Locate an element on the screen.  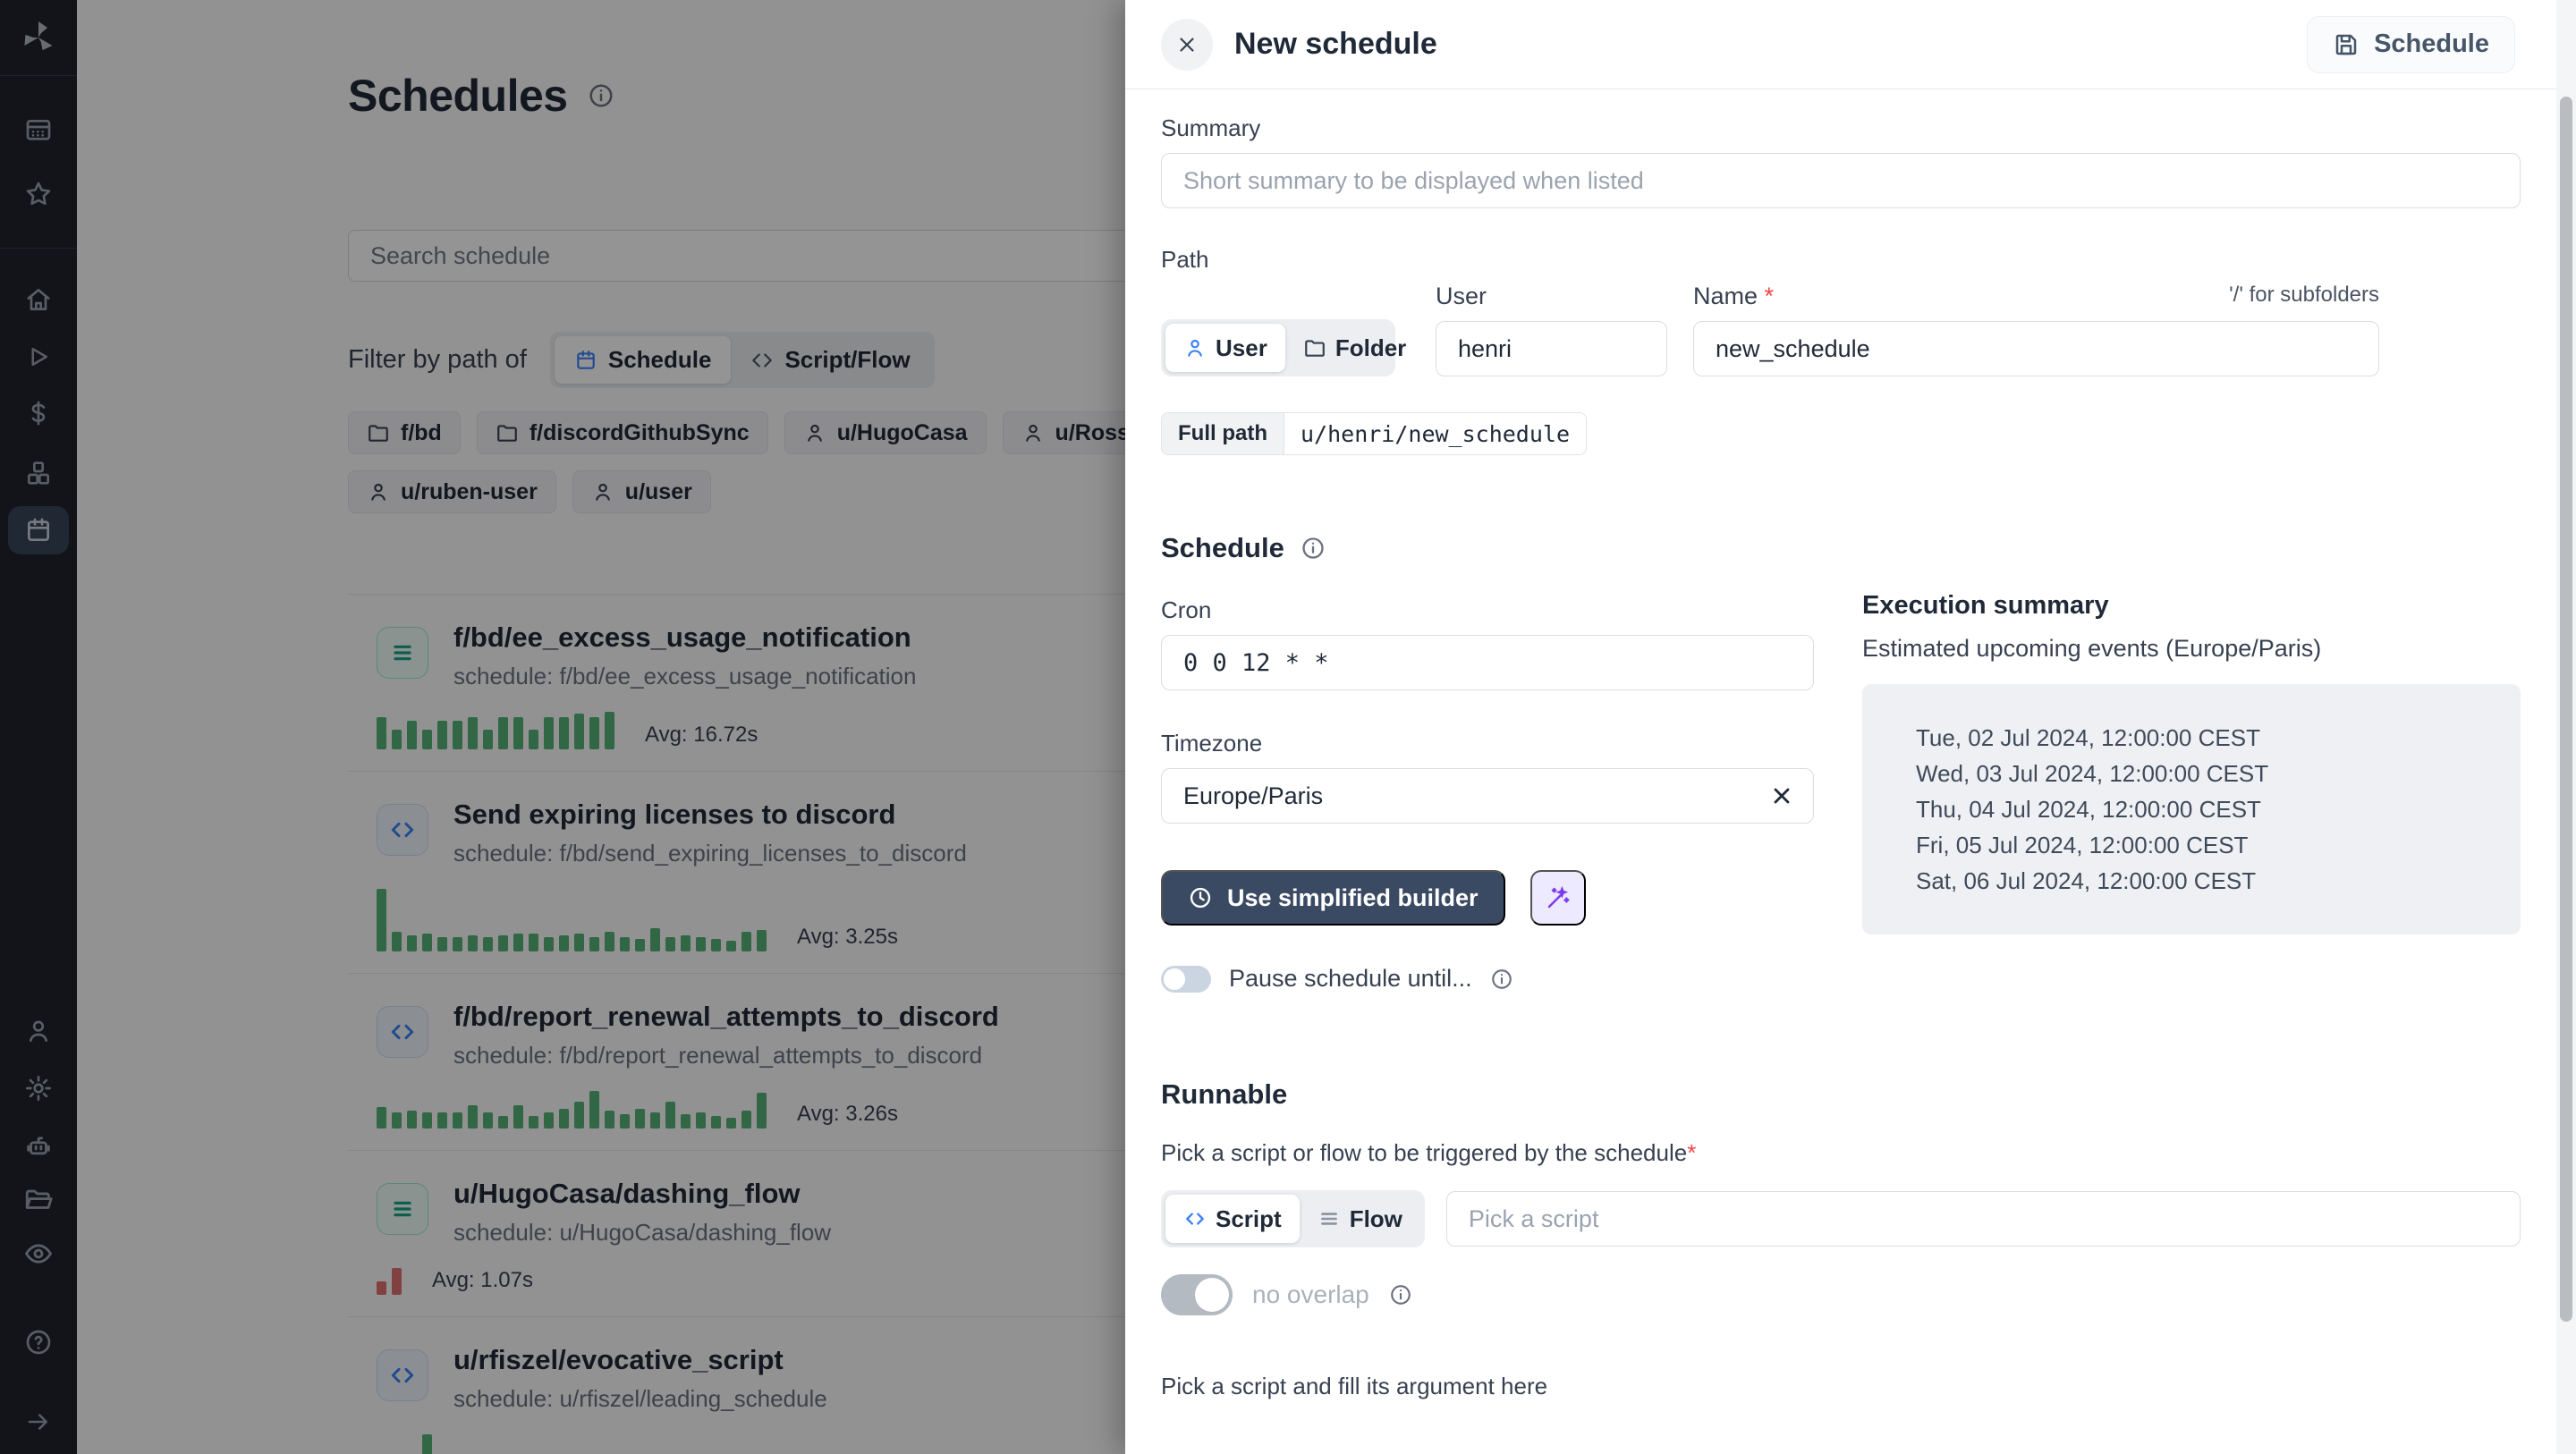
schedule-title: f/bd/report_renewal_attempts_to_discord is located at coordinates (726, 1016).